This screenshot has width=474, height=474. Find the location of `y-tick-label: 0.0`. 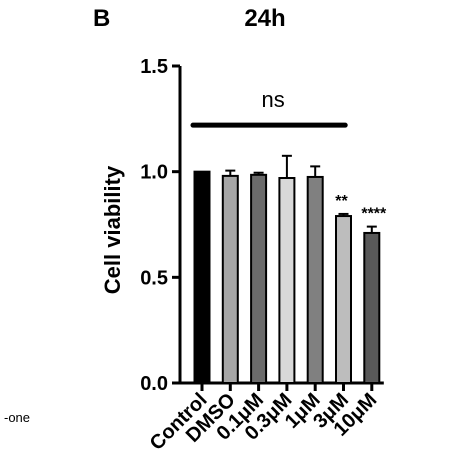

y-tick-label: 0.0 is located at coordinates (154, 384).